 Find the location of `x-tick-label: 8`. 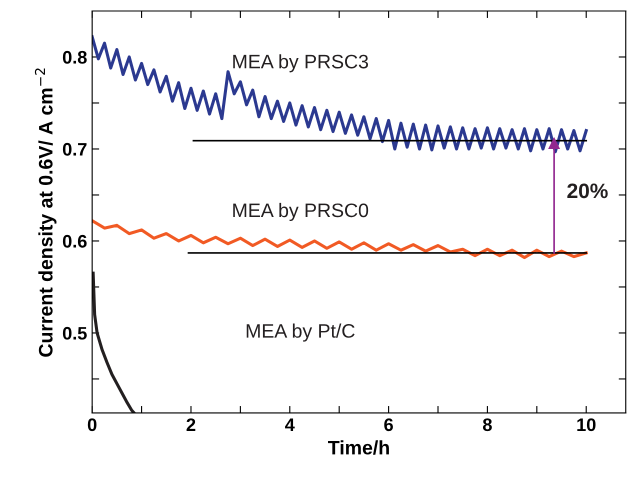

x-tick-label: 8 is located at coordinates (487, 425).